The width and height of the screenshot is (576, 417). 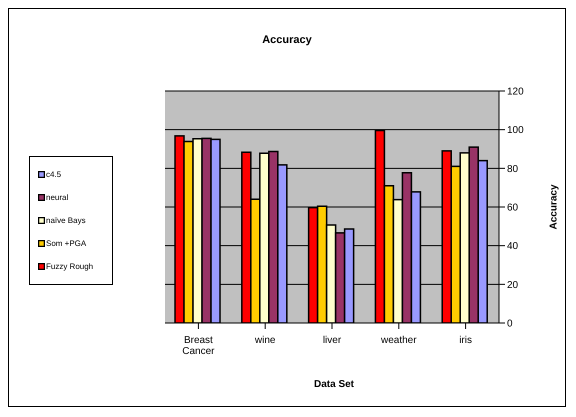 What do you see at coordinates (199, 346) in the screenshot?
I see `x-tick-label: Breast Cancer` at bounding box center [199, 346].